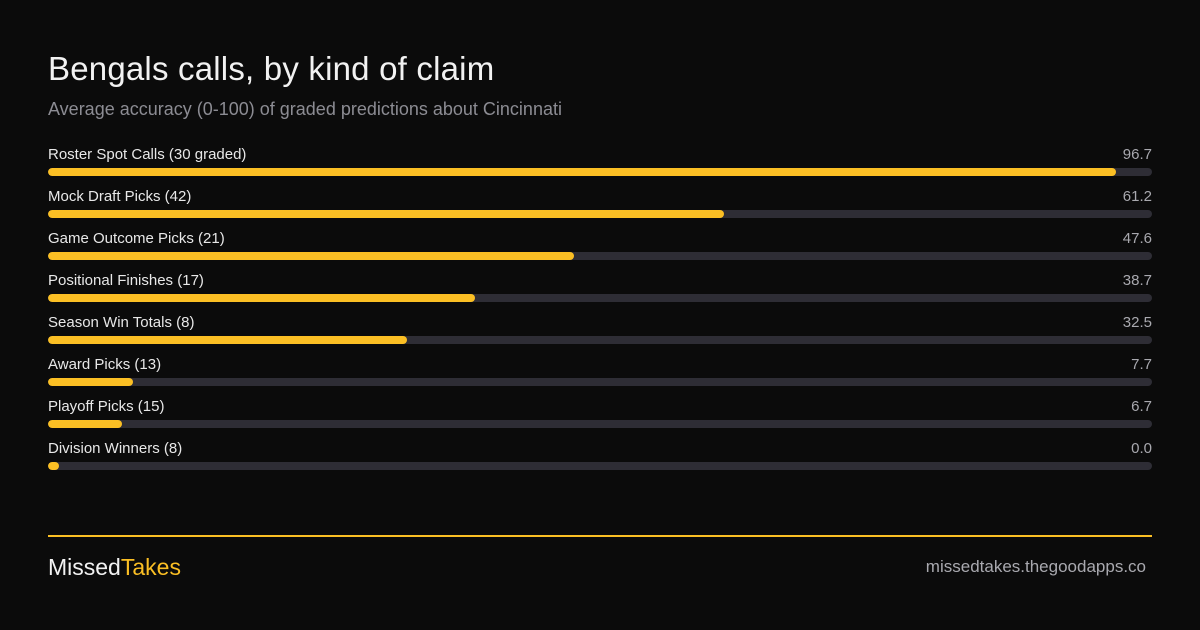 This screenshot has height=630, width=1200. Describe the element at coordinates (120, 196) in the screenshot. I see `bar-label: Mock Draft Picks (42)` at that location.